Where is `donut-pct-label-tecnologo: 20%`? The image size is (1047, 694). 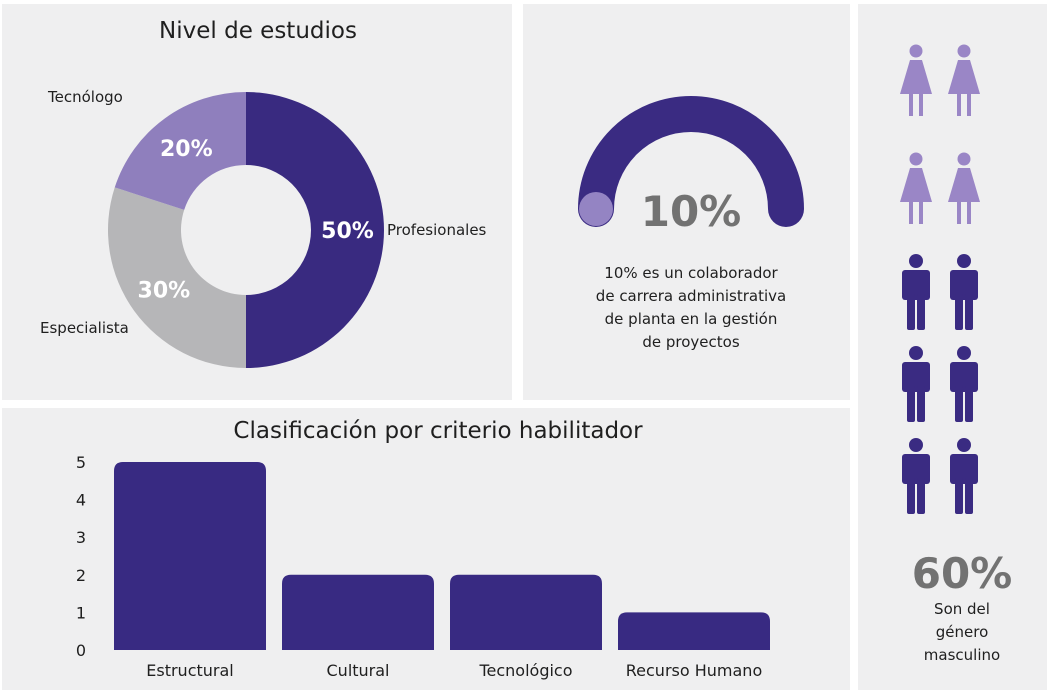 donut-pct-label-tecnologo: 20% is located at coordinates (186, 149).